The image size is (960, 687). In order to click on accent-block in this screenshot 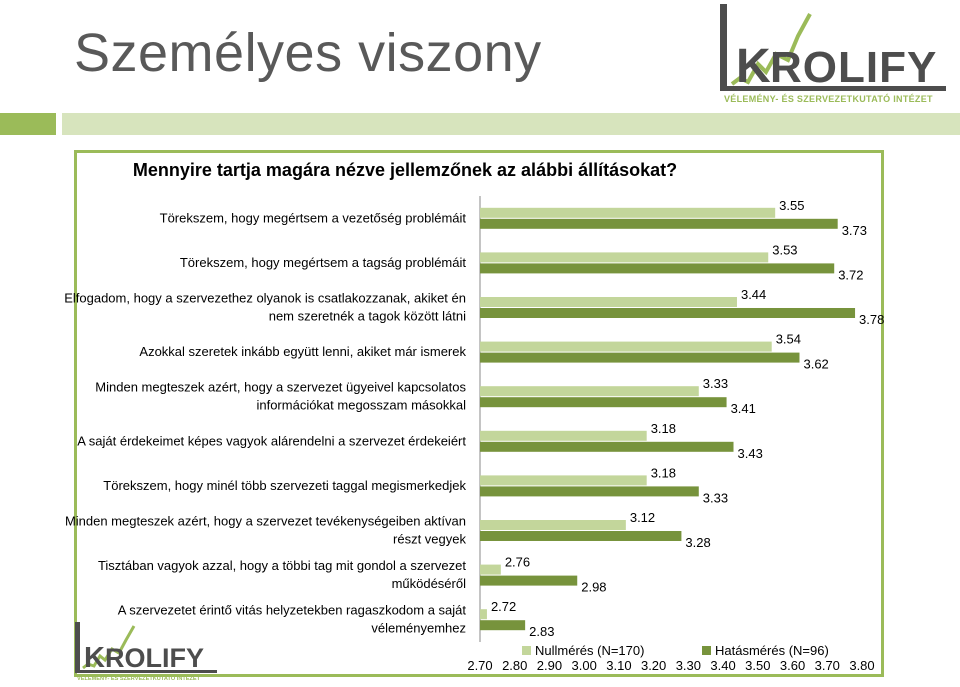, I will do `click(28, 124)`.